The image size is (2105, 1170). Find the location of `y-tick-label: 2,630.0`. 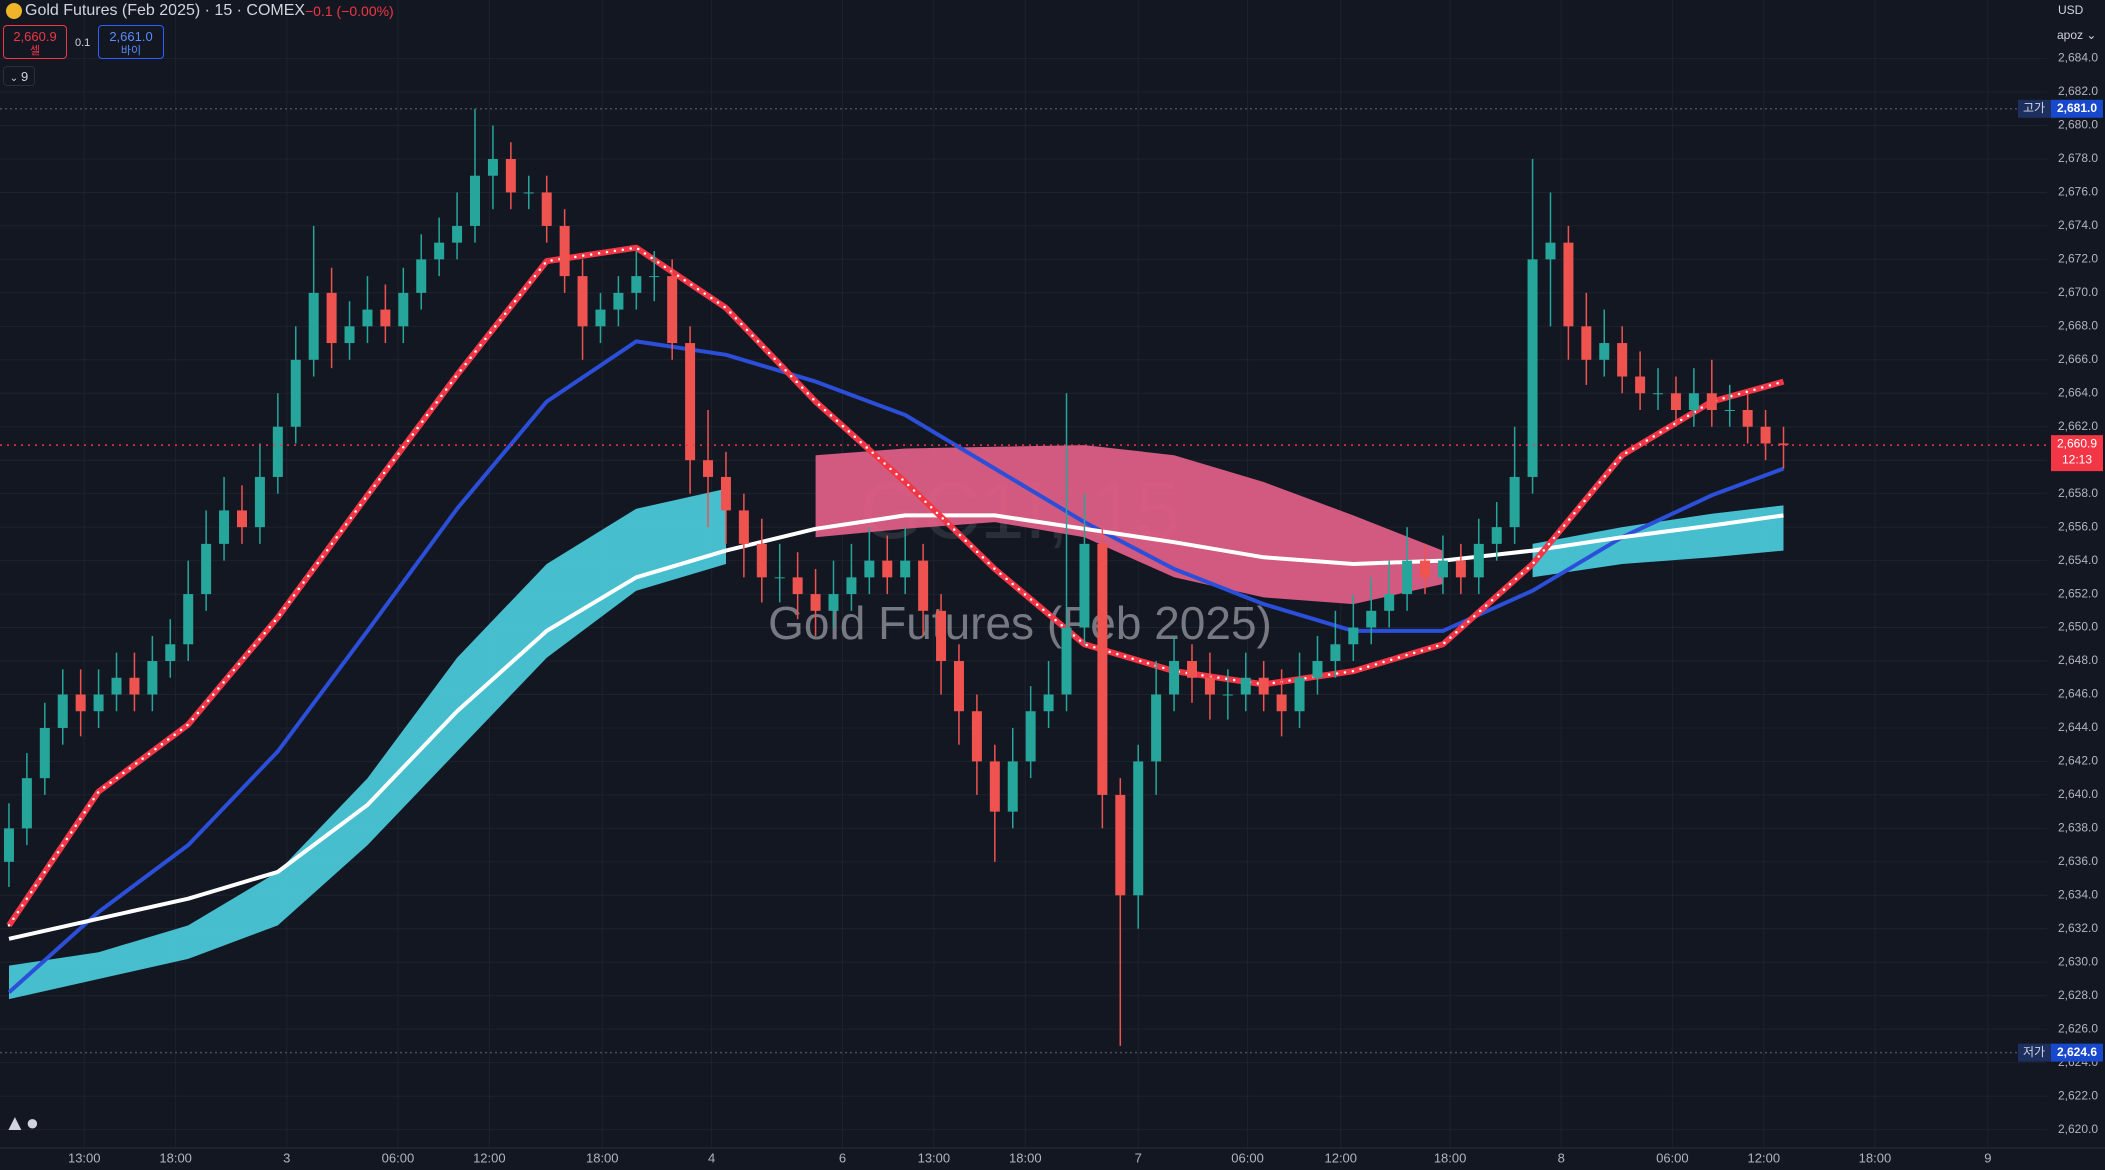

y-tick-label: 2,630.0 is located at coordinates (2078, 961).